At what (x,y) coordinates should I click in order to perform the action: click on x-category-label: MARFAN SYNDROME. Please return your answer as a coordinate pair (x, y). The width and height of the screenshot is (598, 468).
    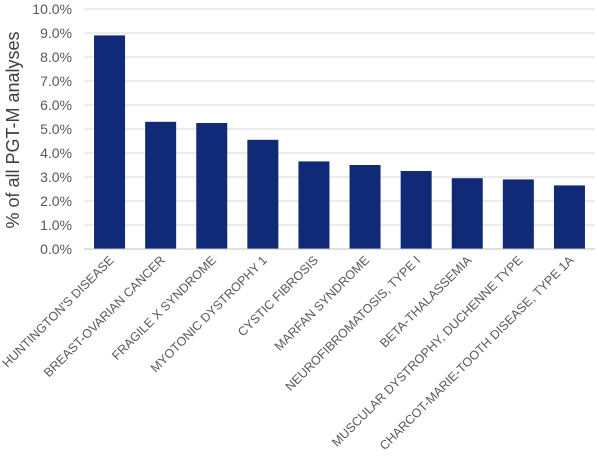
    Looking at the image, I should click on (322, 303).